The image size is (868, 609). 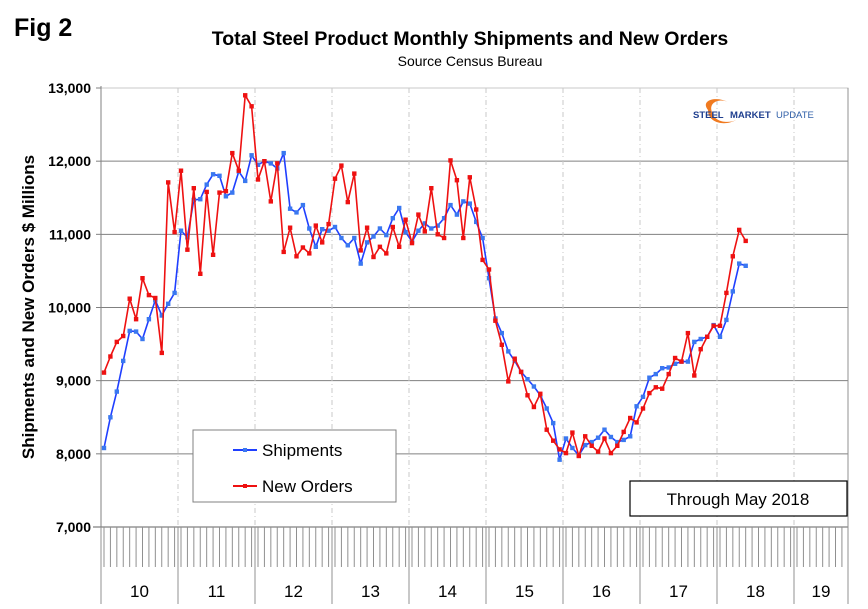 What do you see at coordinates (821, 591) in the screenshot?
I see `x-year-label: 19` at bounding box center [821, 591].